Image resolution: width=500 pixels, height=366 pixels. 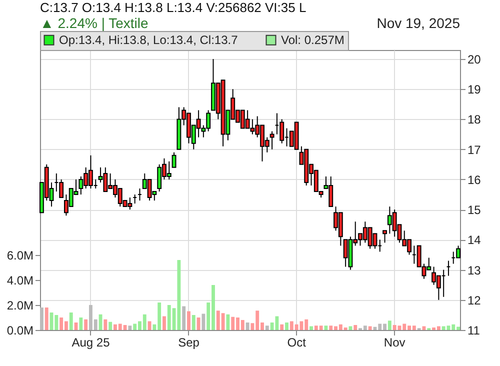 I want to click on x-tick-label: Sep, so click(x=189, y=343).